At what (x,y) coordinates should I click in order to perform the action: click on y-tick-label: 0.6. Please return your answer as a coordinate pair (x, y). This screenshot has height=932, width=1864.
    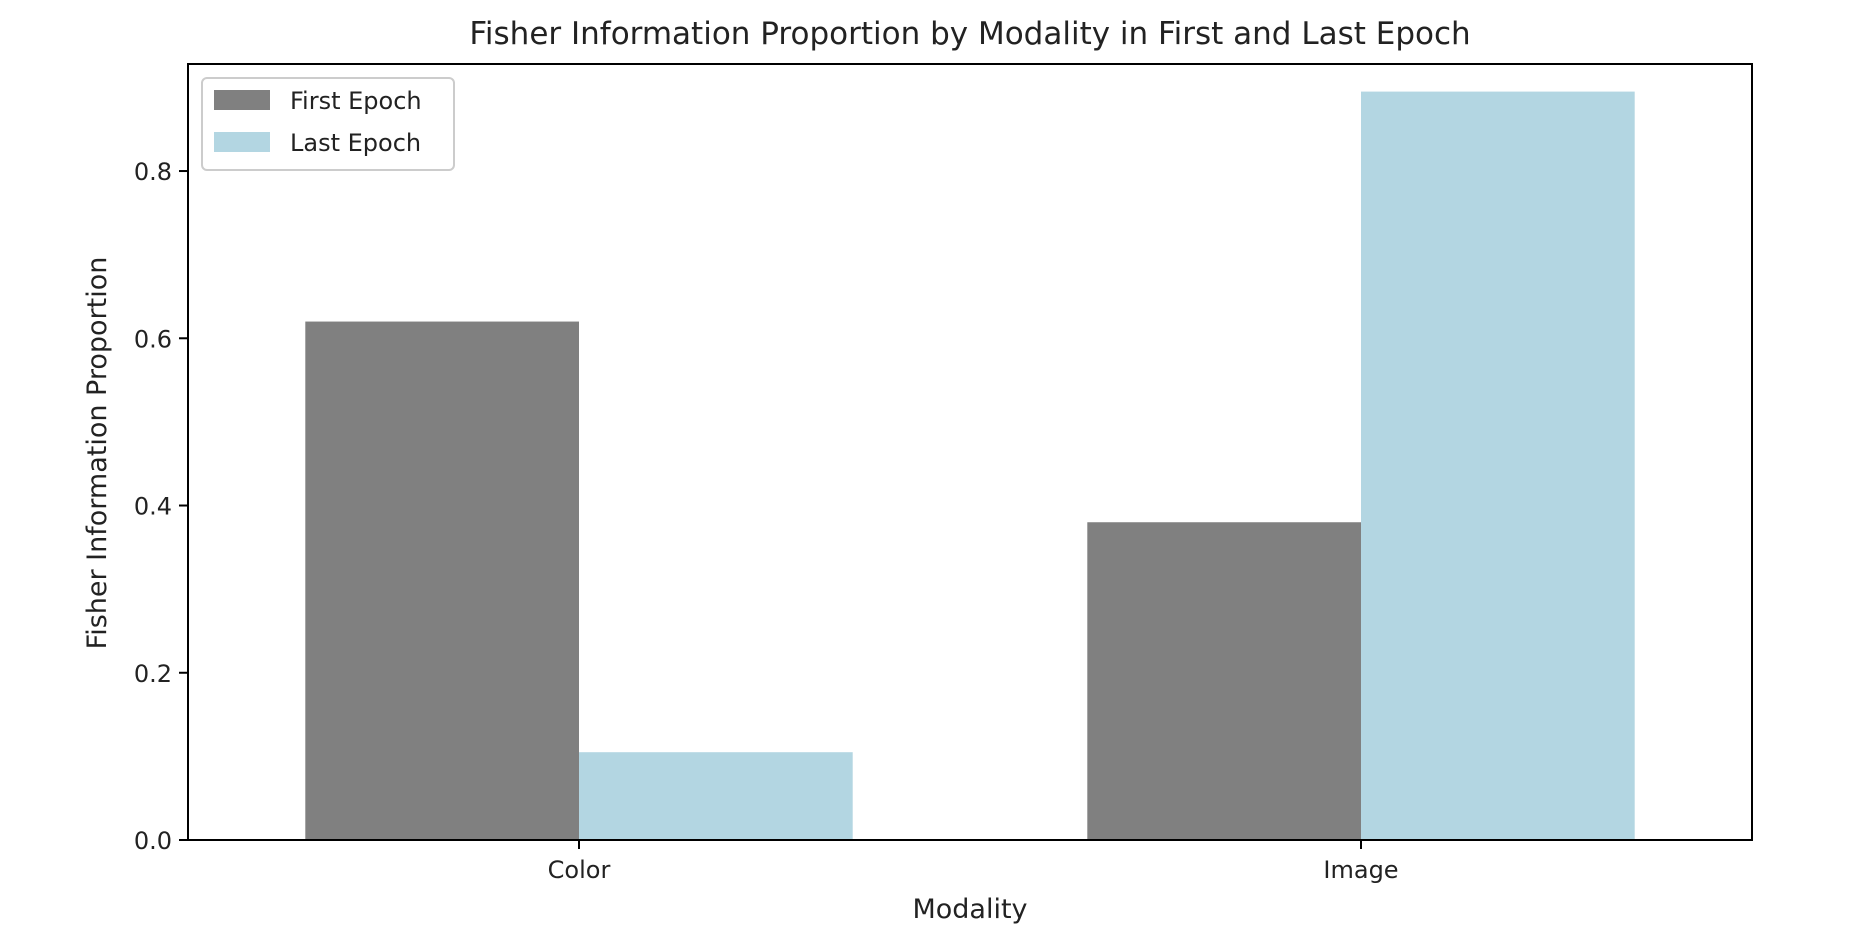
    Looking at the image, I should click on (153, 339).